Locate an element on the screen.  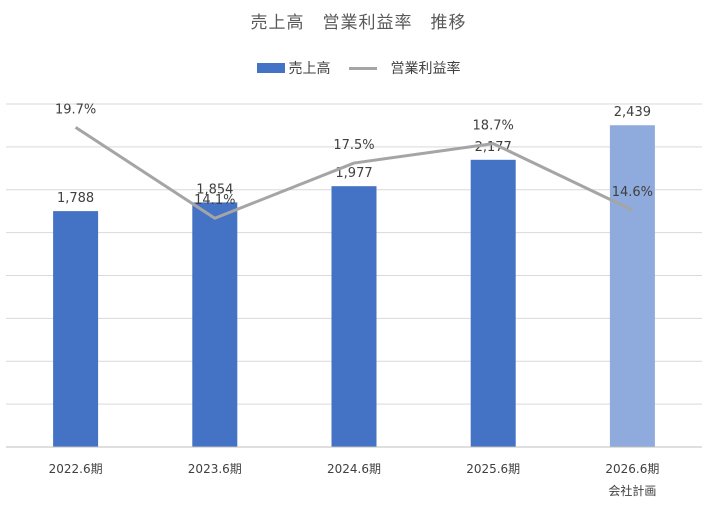
bar-data-label: 1,977 is located at coordinates (353, 173).